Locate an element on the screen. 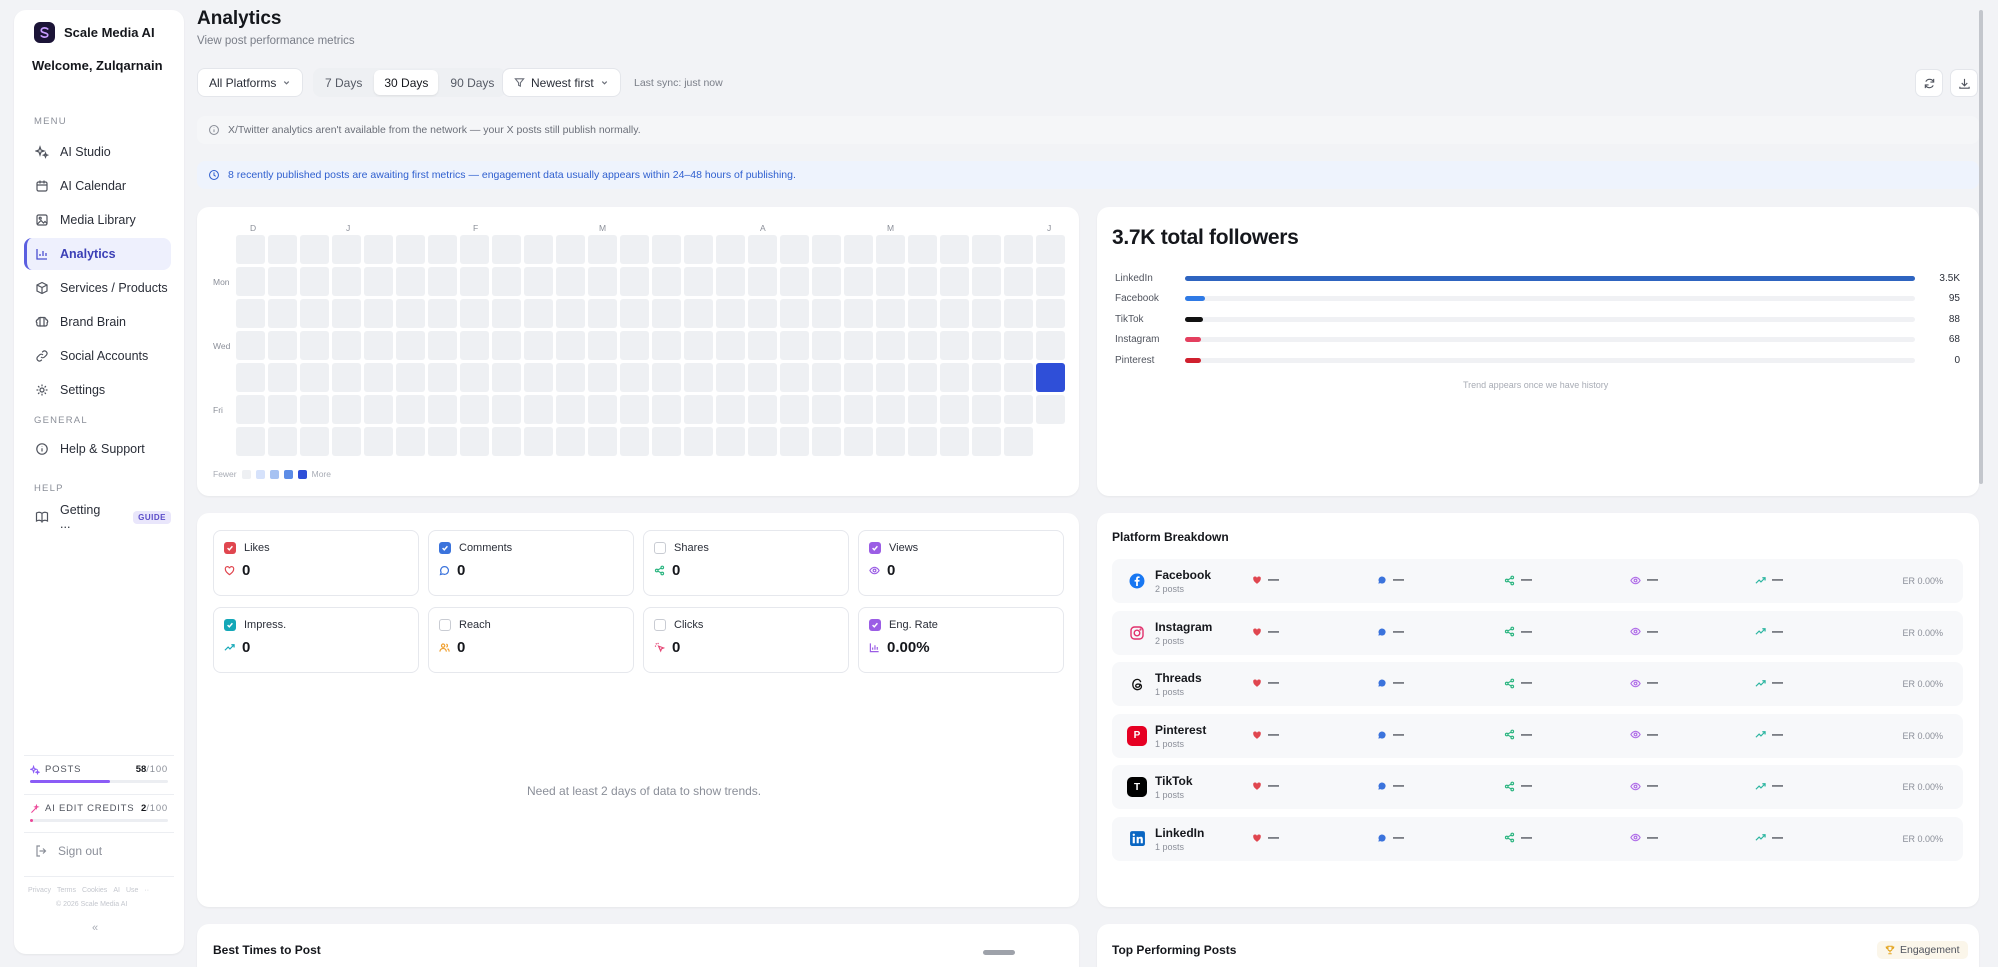 The width and height of the screenshot is (1998, 967). platform-row-threads: Threads 1 posts — — — — — ER 0.00% is located at coordinates (1537, 684).